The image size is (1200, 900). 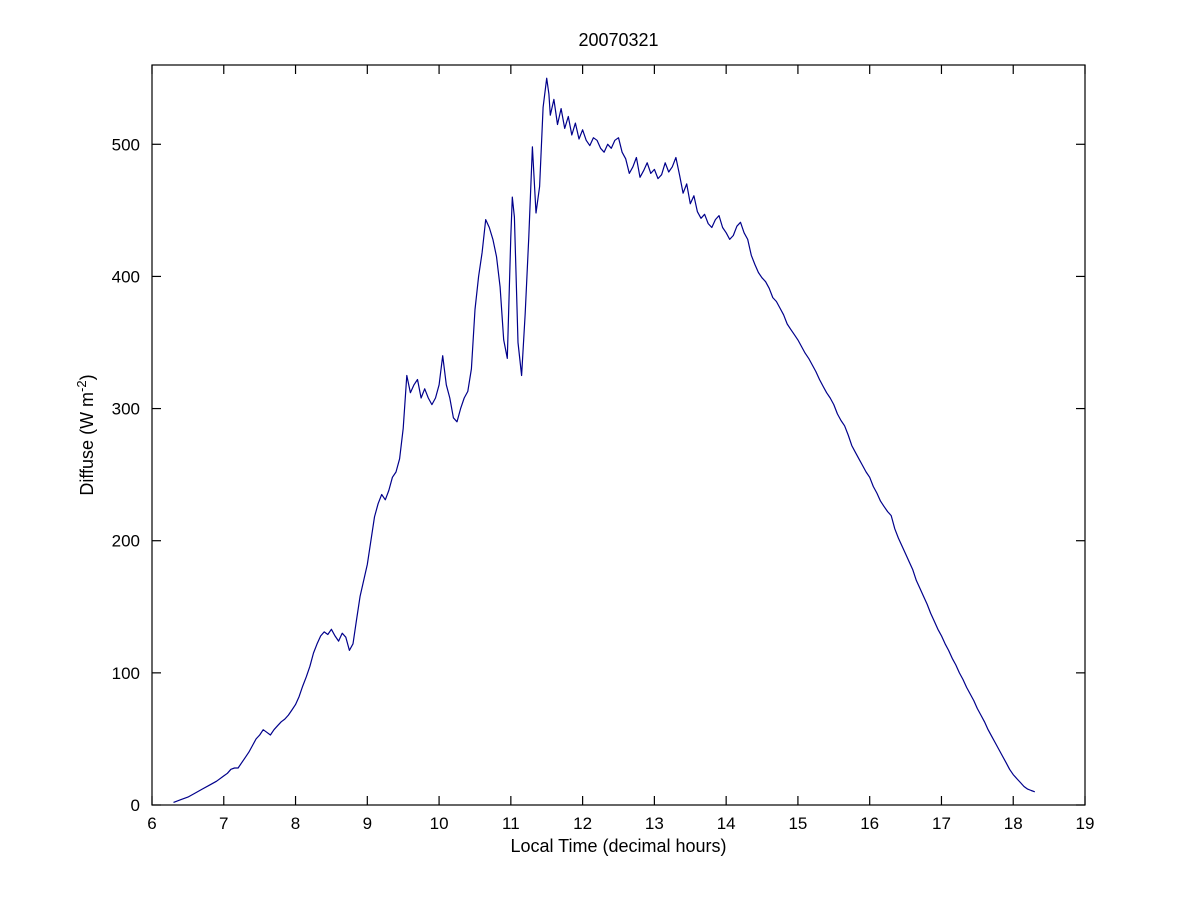 What do you see at coordinates (1013, 823) in the screenshot?
I see `x-tick-label: 18` at bounding box center [1013, 823].